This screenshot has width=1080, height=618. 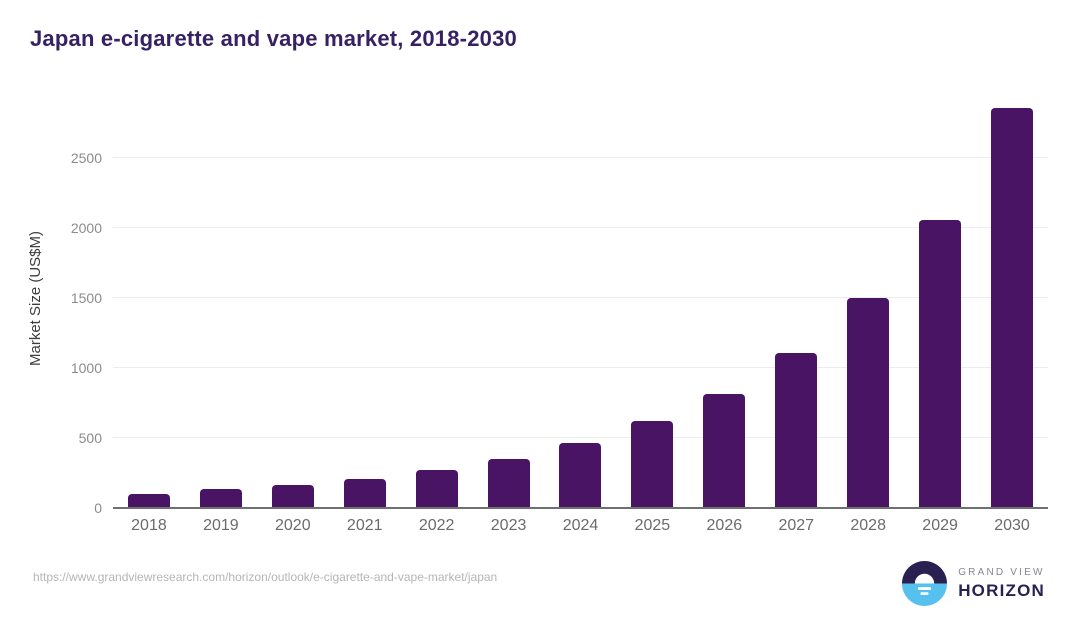 I want to click on x-axis-line, so click(x=580, y=508).